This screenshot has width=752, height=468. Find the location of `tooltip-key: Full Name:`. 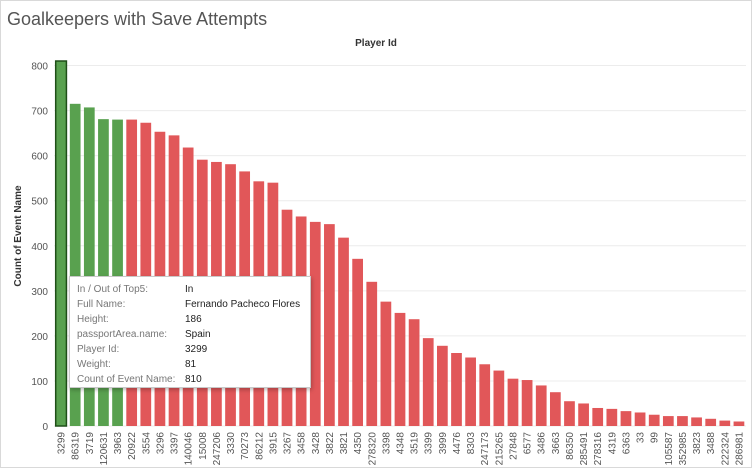

tooltip-key: Full Name: is located at coordinates (101, 304).